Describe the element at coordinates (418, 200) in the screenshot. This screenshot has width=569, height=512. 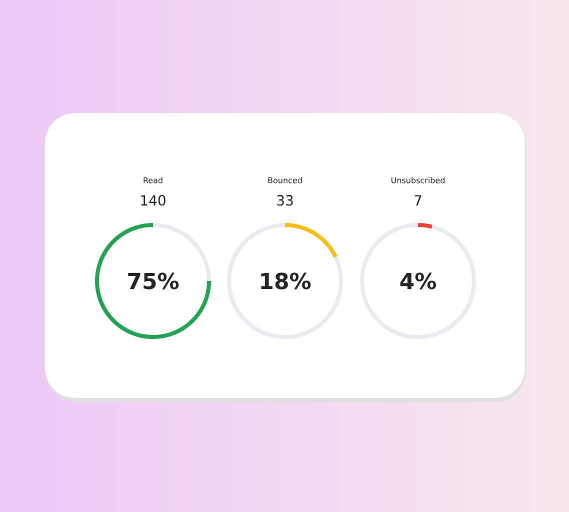
I see `chart-subtitle: 7` at that location.